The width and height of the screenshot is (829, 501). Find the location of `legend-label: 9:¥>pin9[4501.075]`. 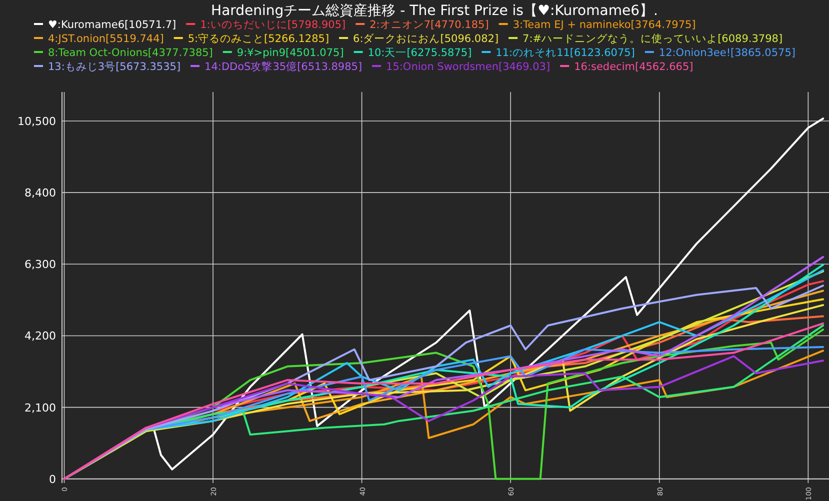

legend-label: 9:¥>pin9[4501.075] is located at coordinates (290, 53).